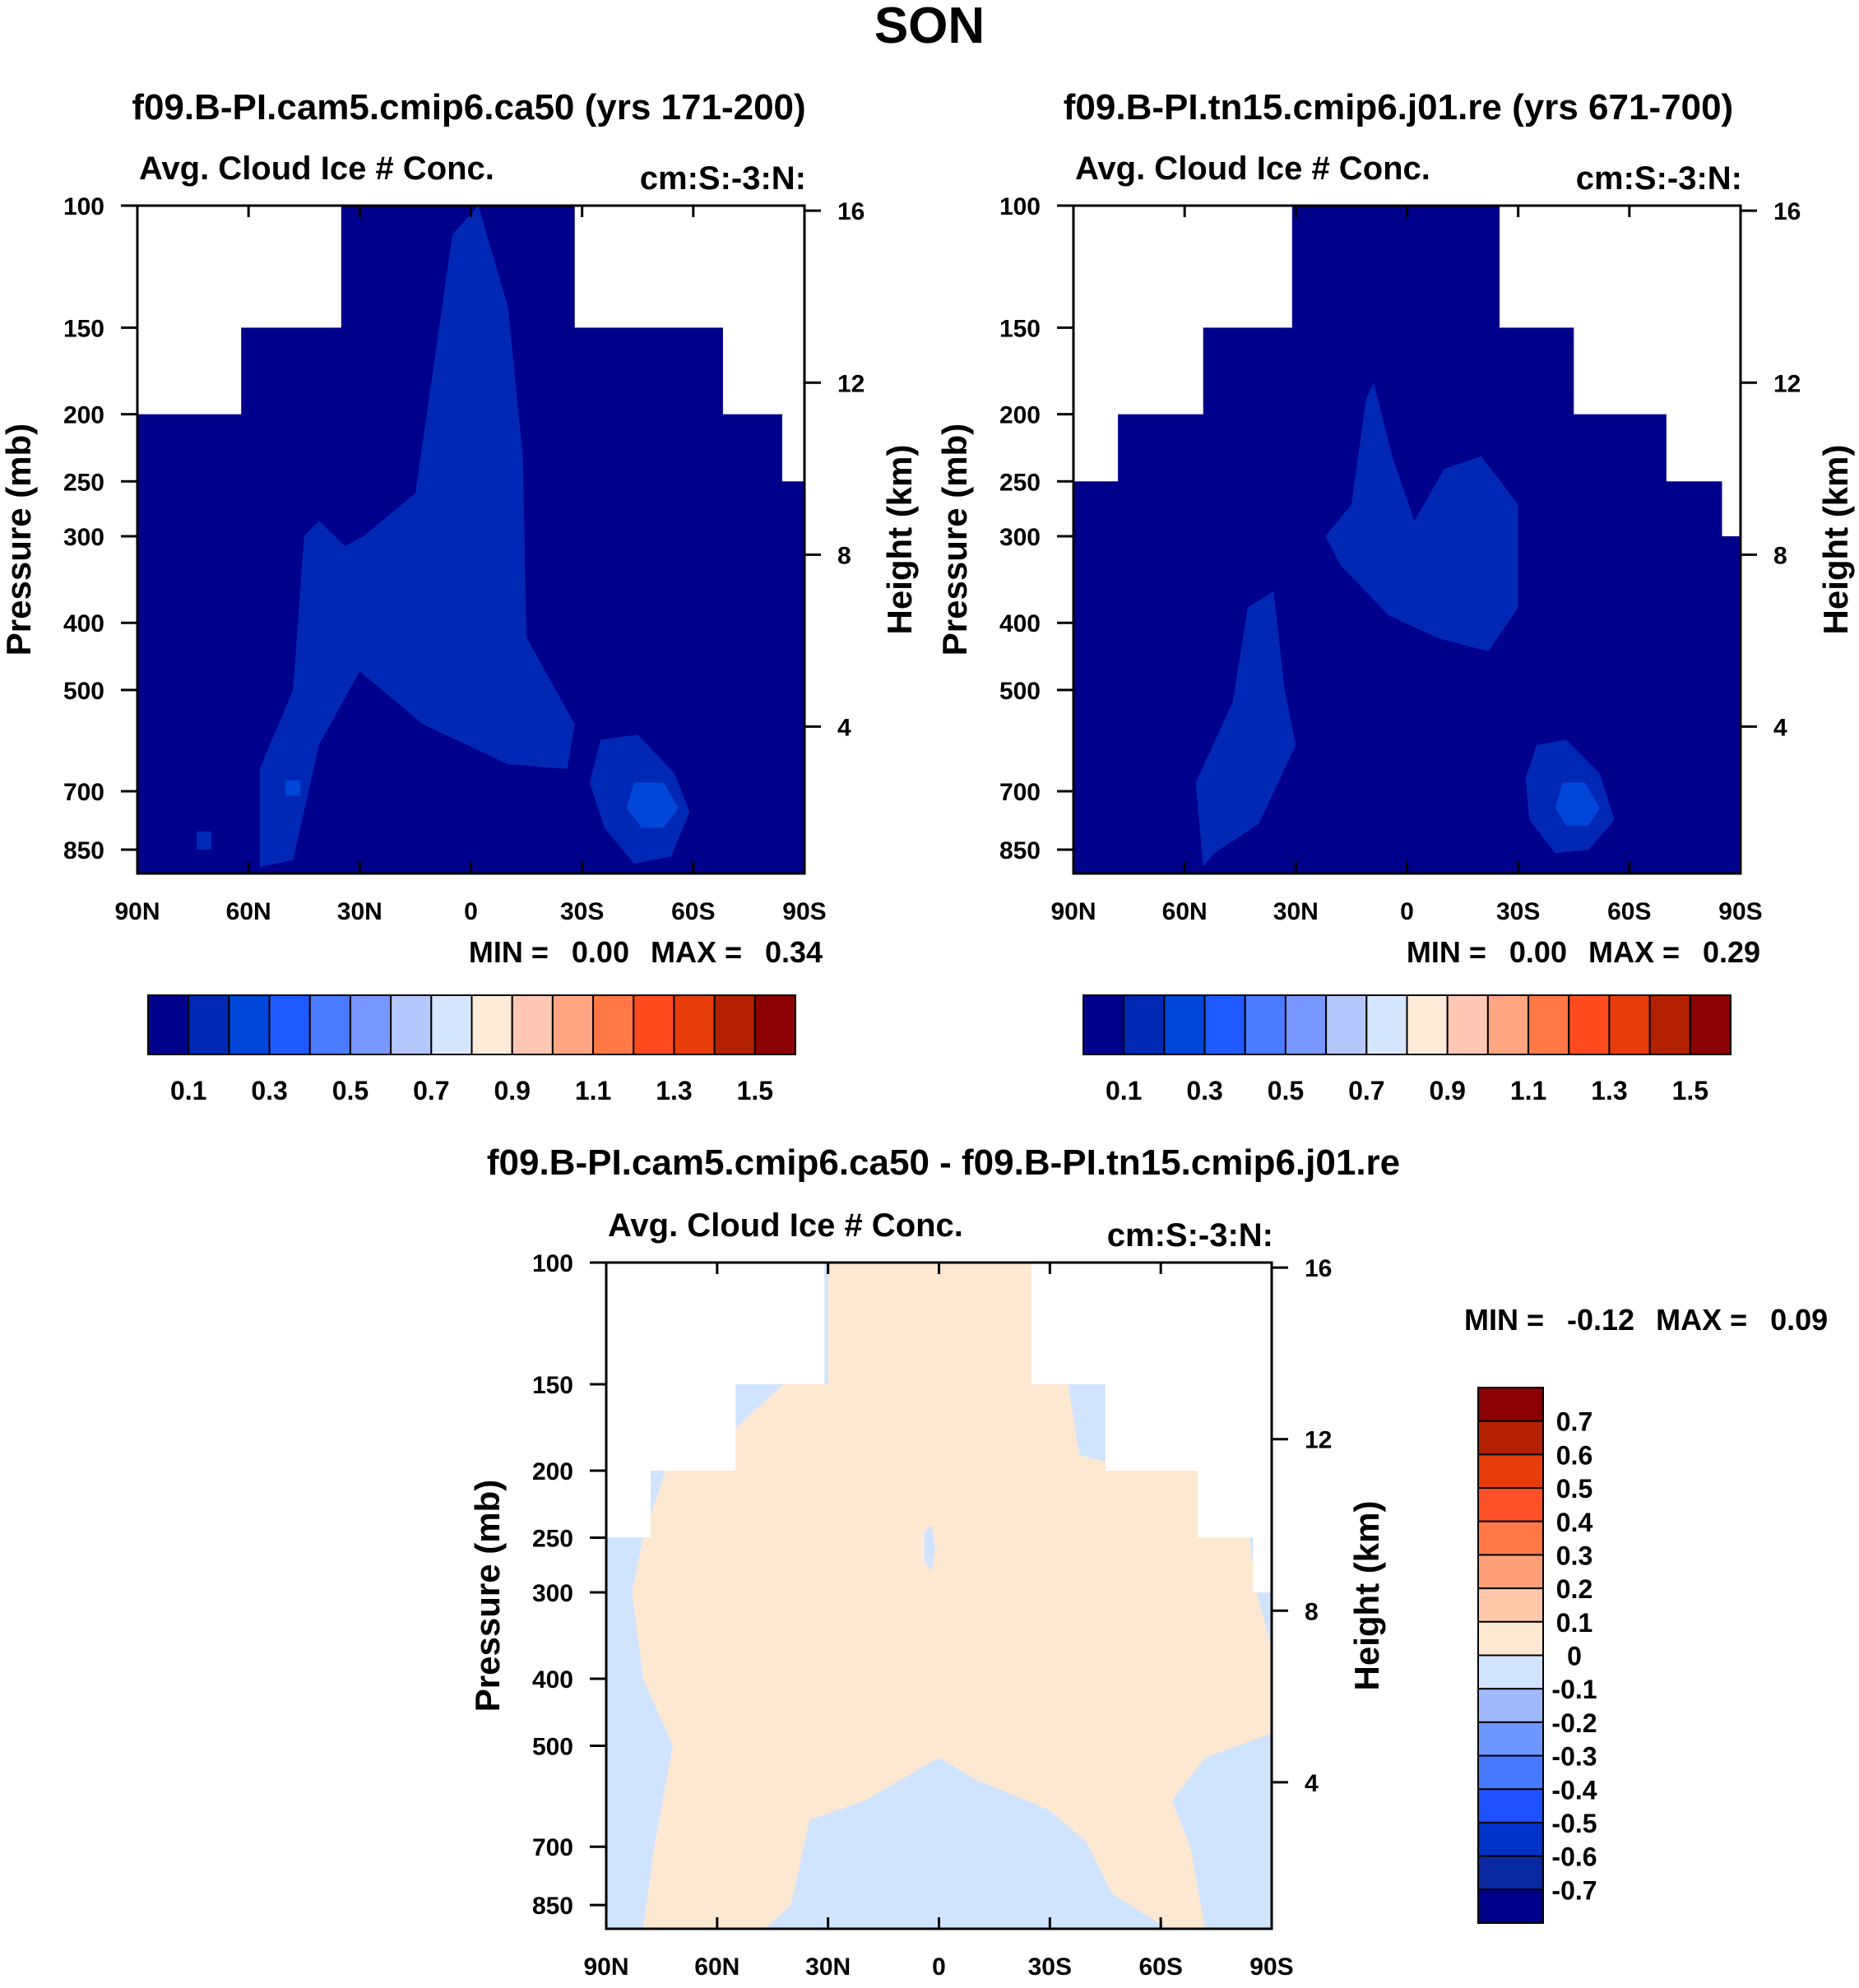 Image resolution: width=1859 pixels, height=1988 pixels. What do you see at coordinates (600, 952) in the screenshot?
I see `panel-1-min-value: 0.00` at bounding box center [600, 952].